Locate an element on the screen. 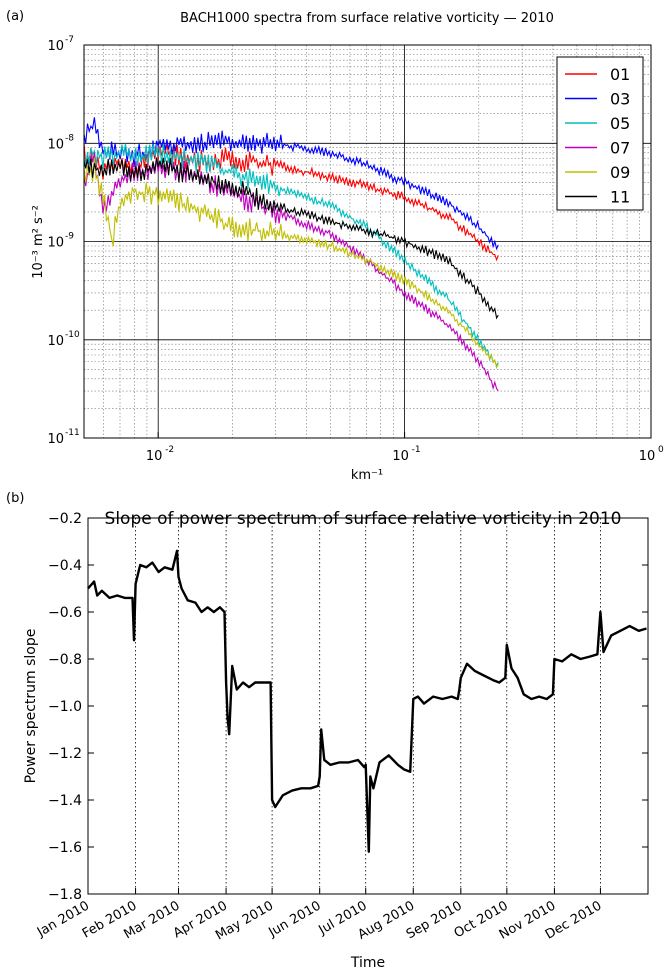 This screenshot has width=672, height=972. legend-label-01: 01 is located at coordinates (620, 74).